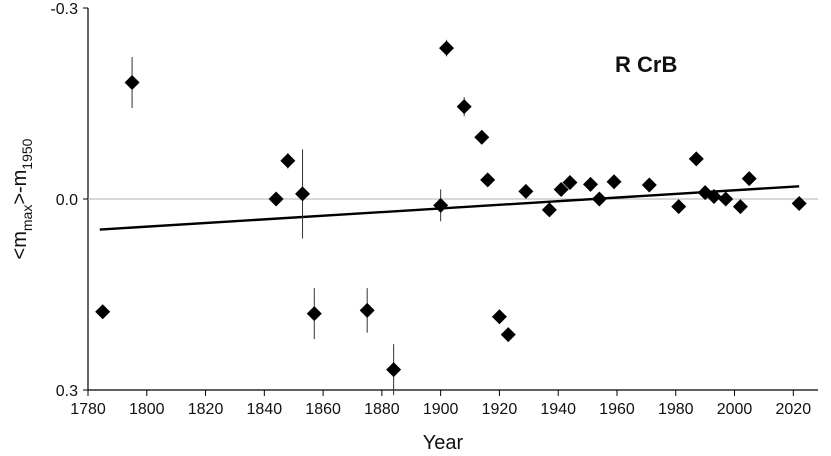 The height and width of the screenshot is (456, 831). What do you see at coordinates (27, 153) in the screenshot?
I see `y-axis-title-sub2: 1950` at bounding box center [27, 153].